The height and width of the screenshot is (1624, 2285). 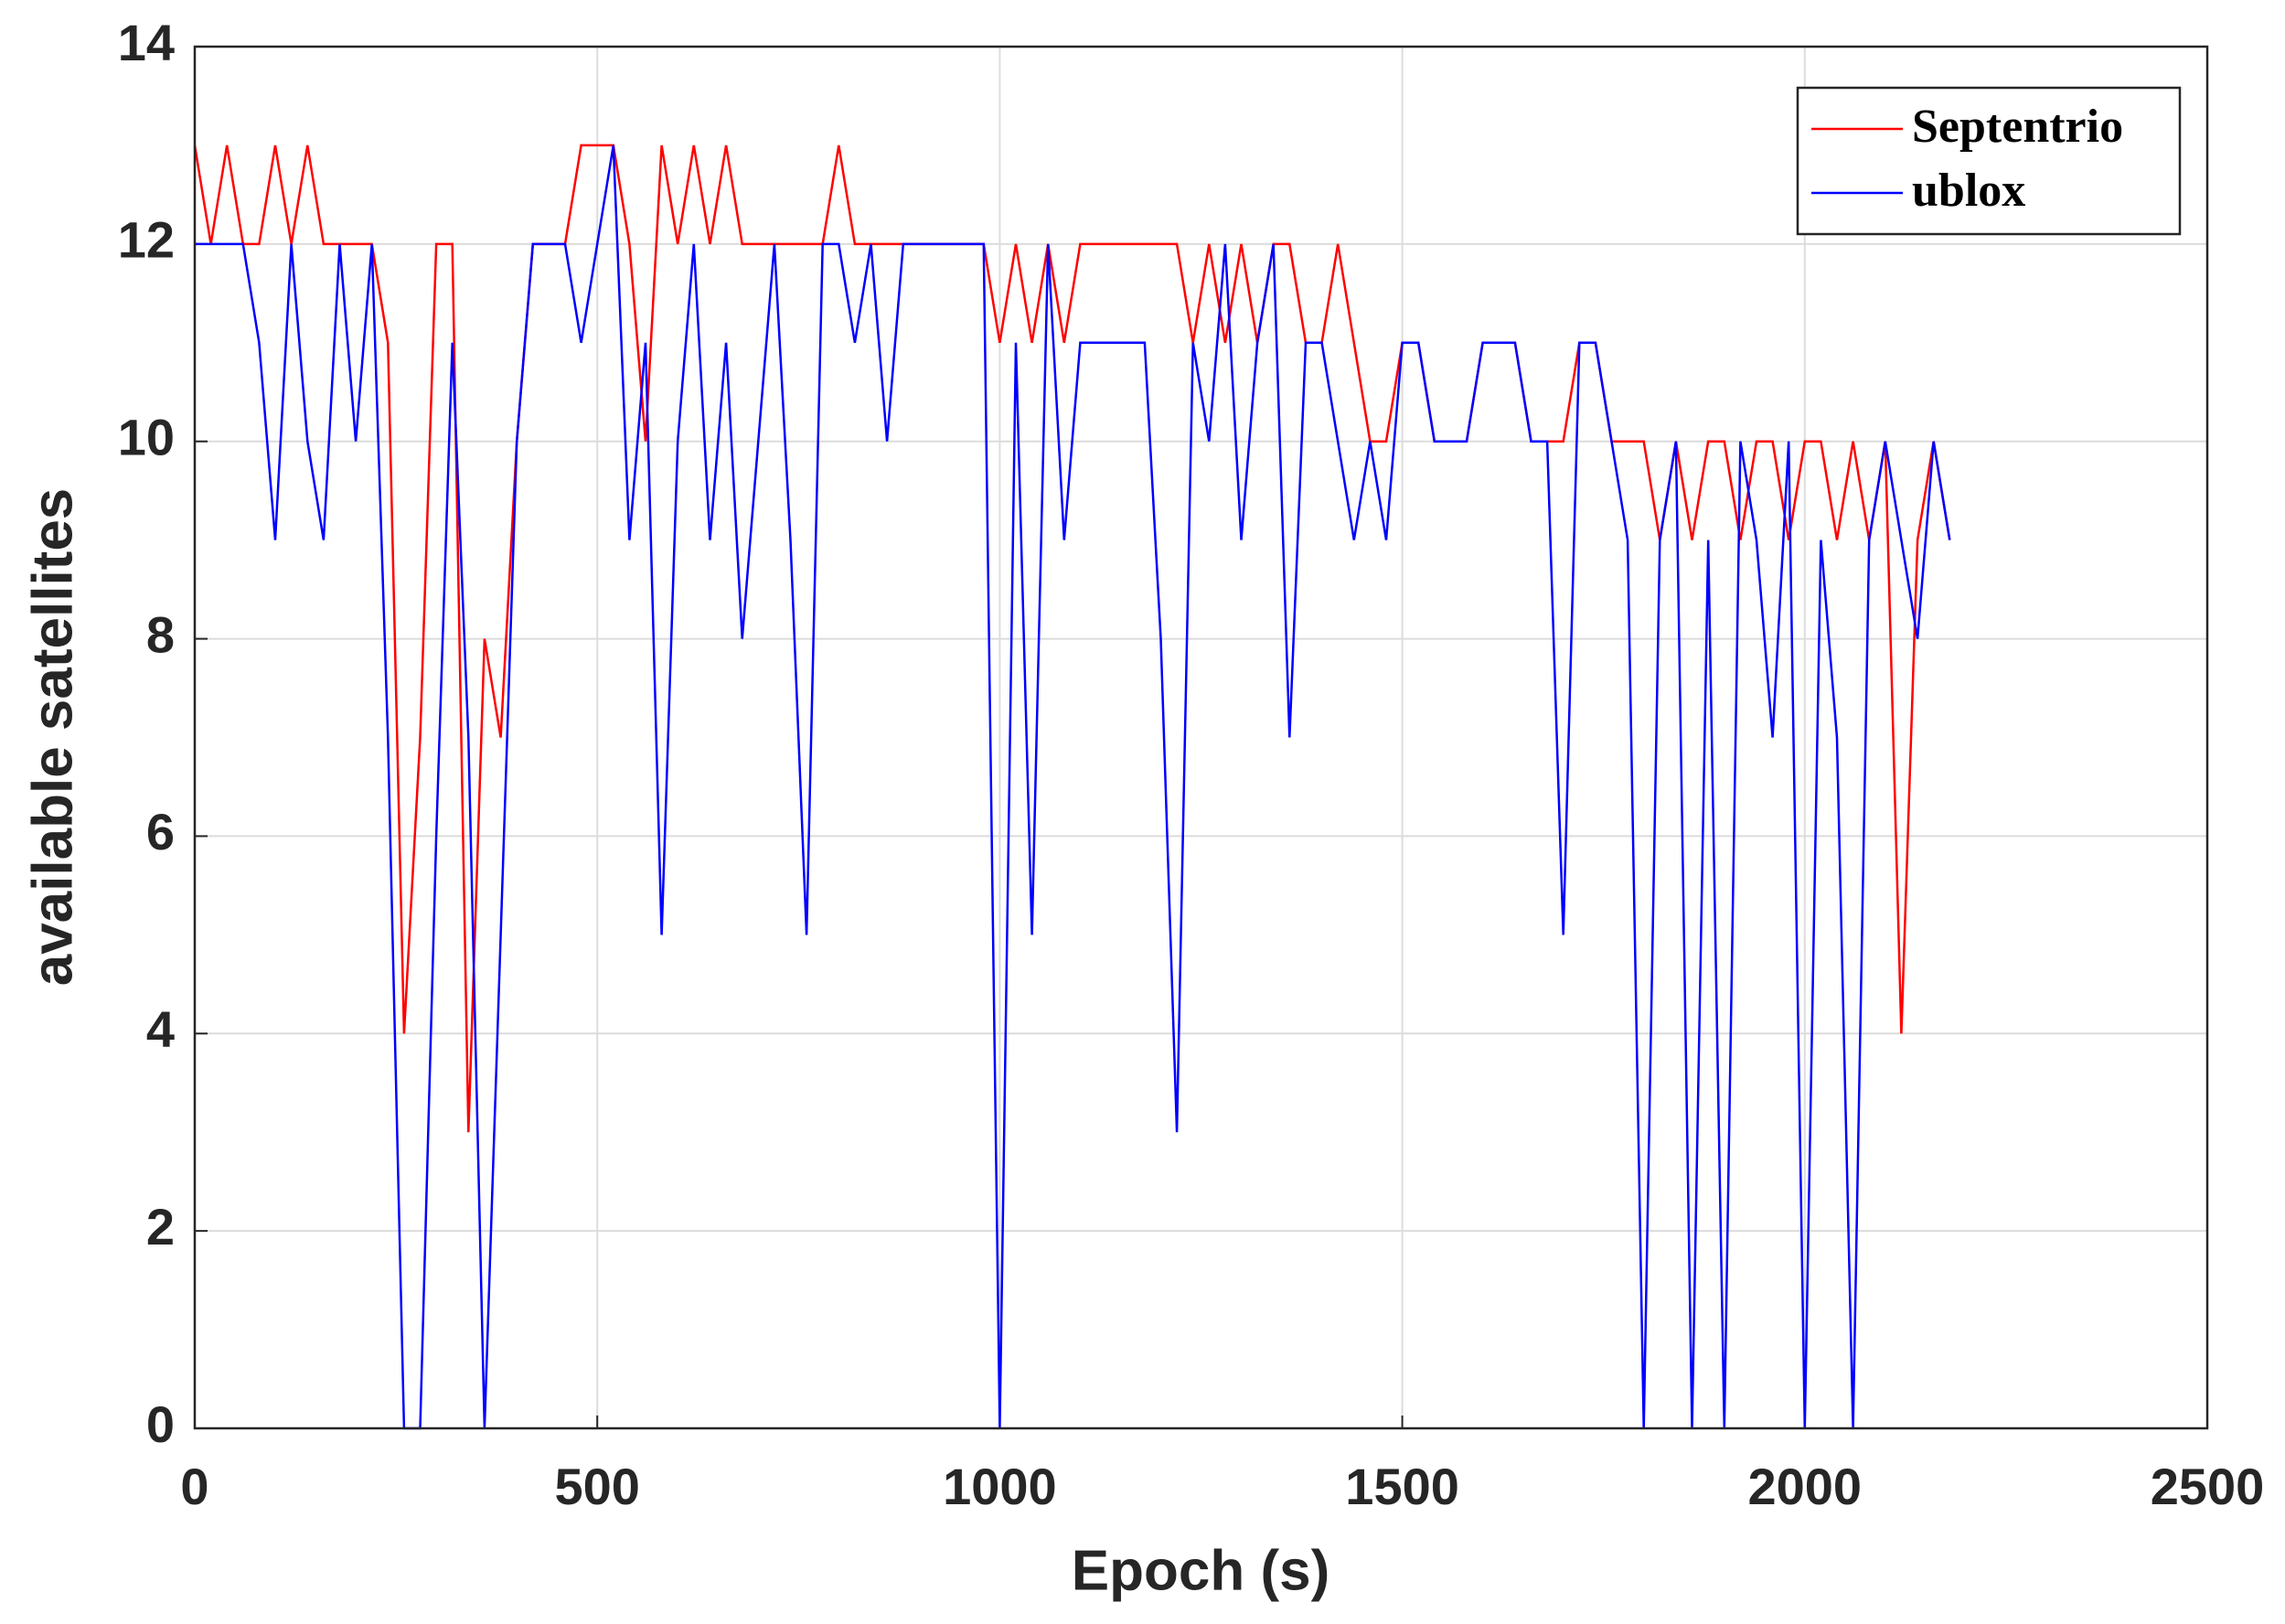 I want to click on y-tick-label: 12, so click(x=146, y=240).